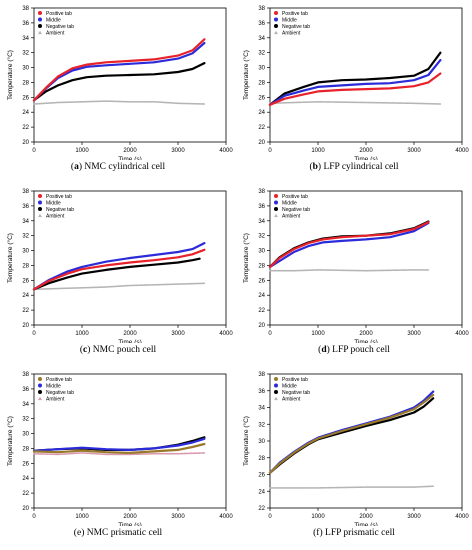 The width and height of the screenshot is (472, 550). I want to click on y-tick-label: 22, so click(261, 311).